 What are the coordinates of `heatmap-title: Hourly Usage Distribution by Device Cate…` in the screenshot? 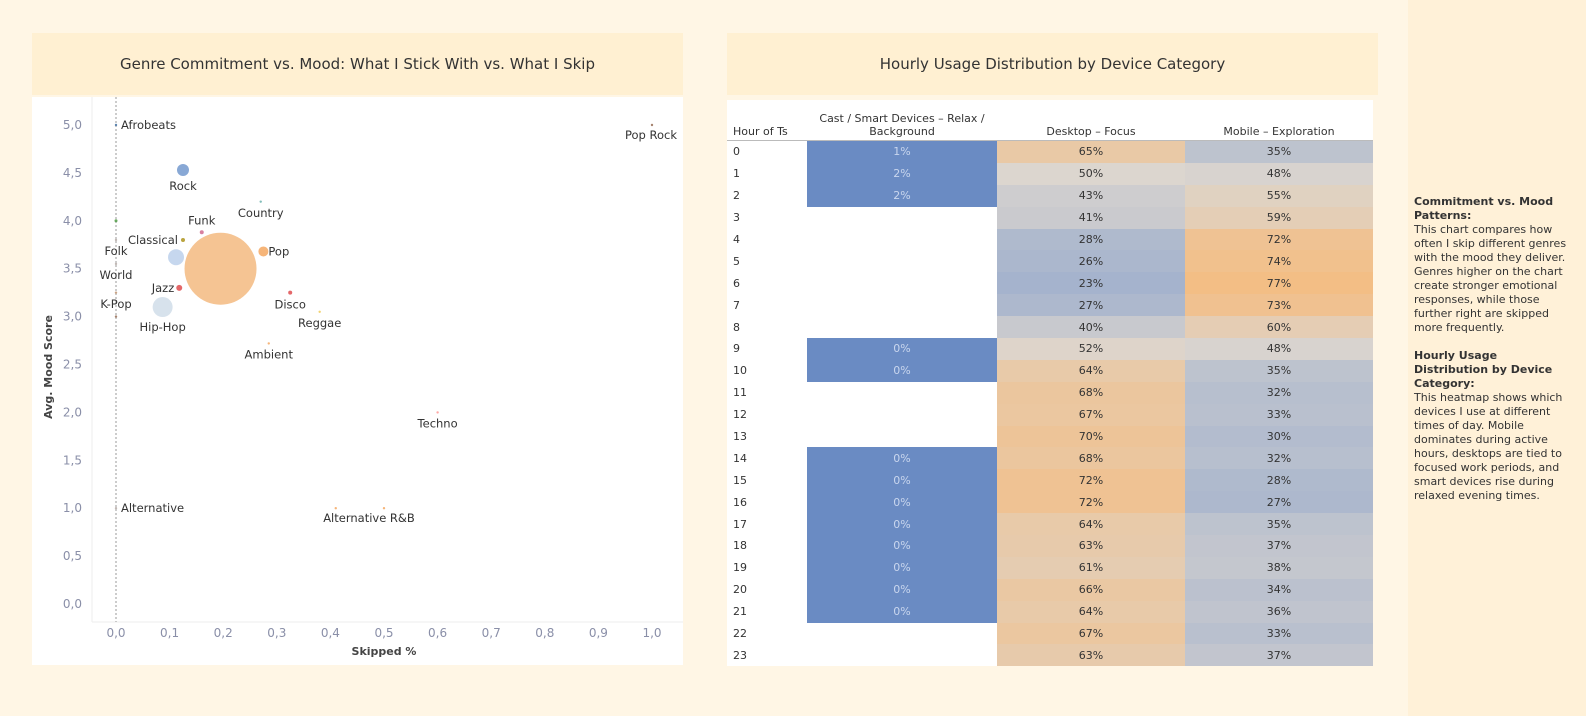 It's located at (1052, 64).